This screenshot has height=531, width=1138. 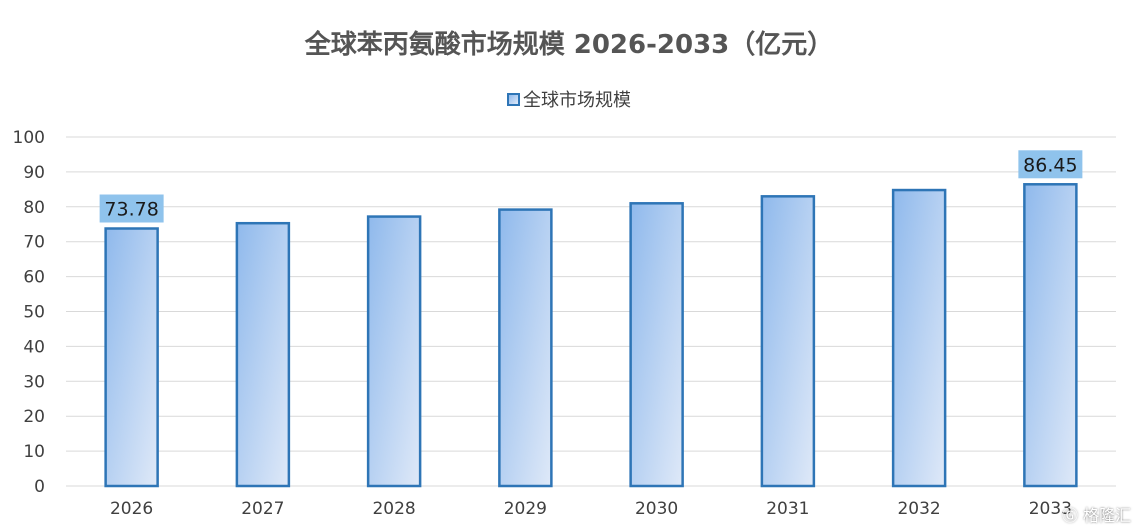 What do you see at coordinates (34, 208) in the screenshot?
I see `y-tick-label: 80` at bounding box center [34, 208].